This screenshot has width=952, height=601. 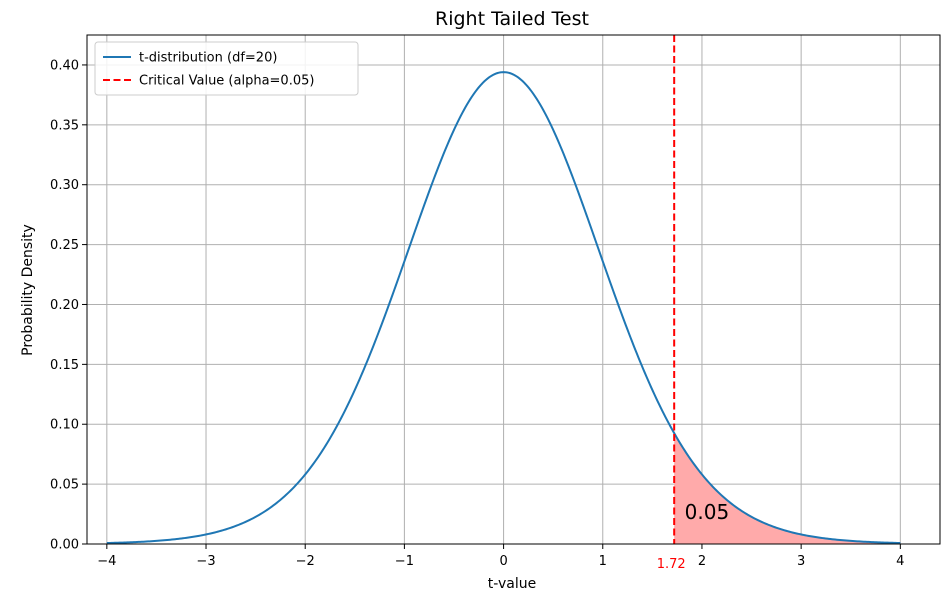 What do you see at coordinates (64, 65) in the screenshot?
I see `y-tick-label: 0.40` at bounding box center [64, 65].